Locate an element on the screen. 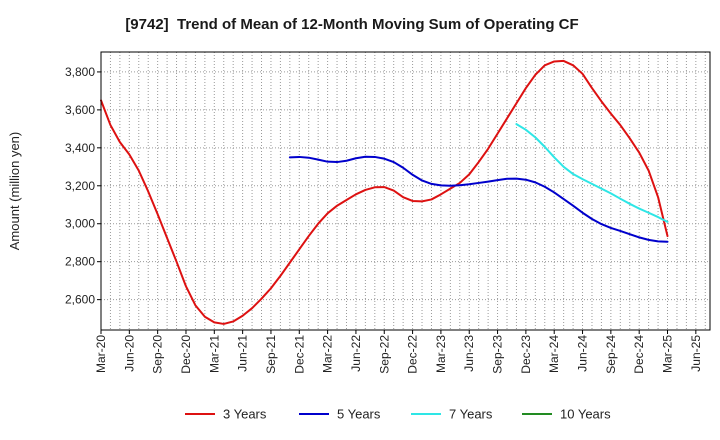 This screenshot has width=720, height=440. x-tick-label: Sep-23 is located at coordinates (498, 354).